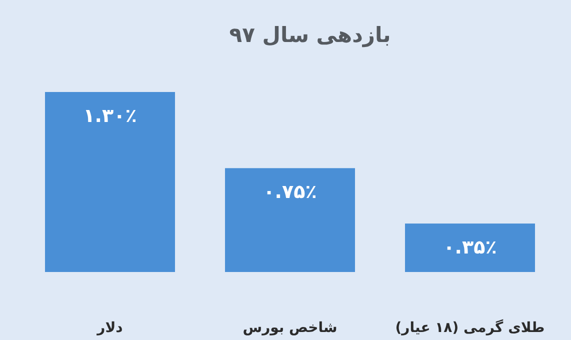 The height and width of the screenshot is (340, 571). I want to click on x-tick-label: طلای گرمی (۱۸ عیار), so click(470, 327).